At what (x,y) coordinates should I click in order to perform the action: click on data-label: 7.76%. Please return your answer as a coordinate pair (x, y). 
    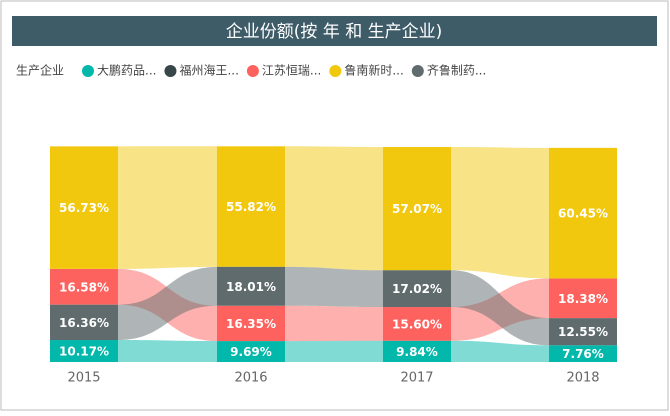
    Looking at the image, I should click on (583, 354).